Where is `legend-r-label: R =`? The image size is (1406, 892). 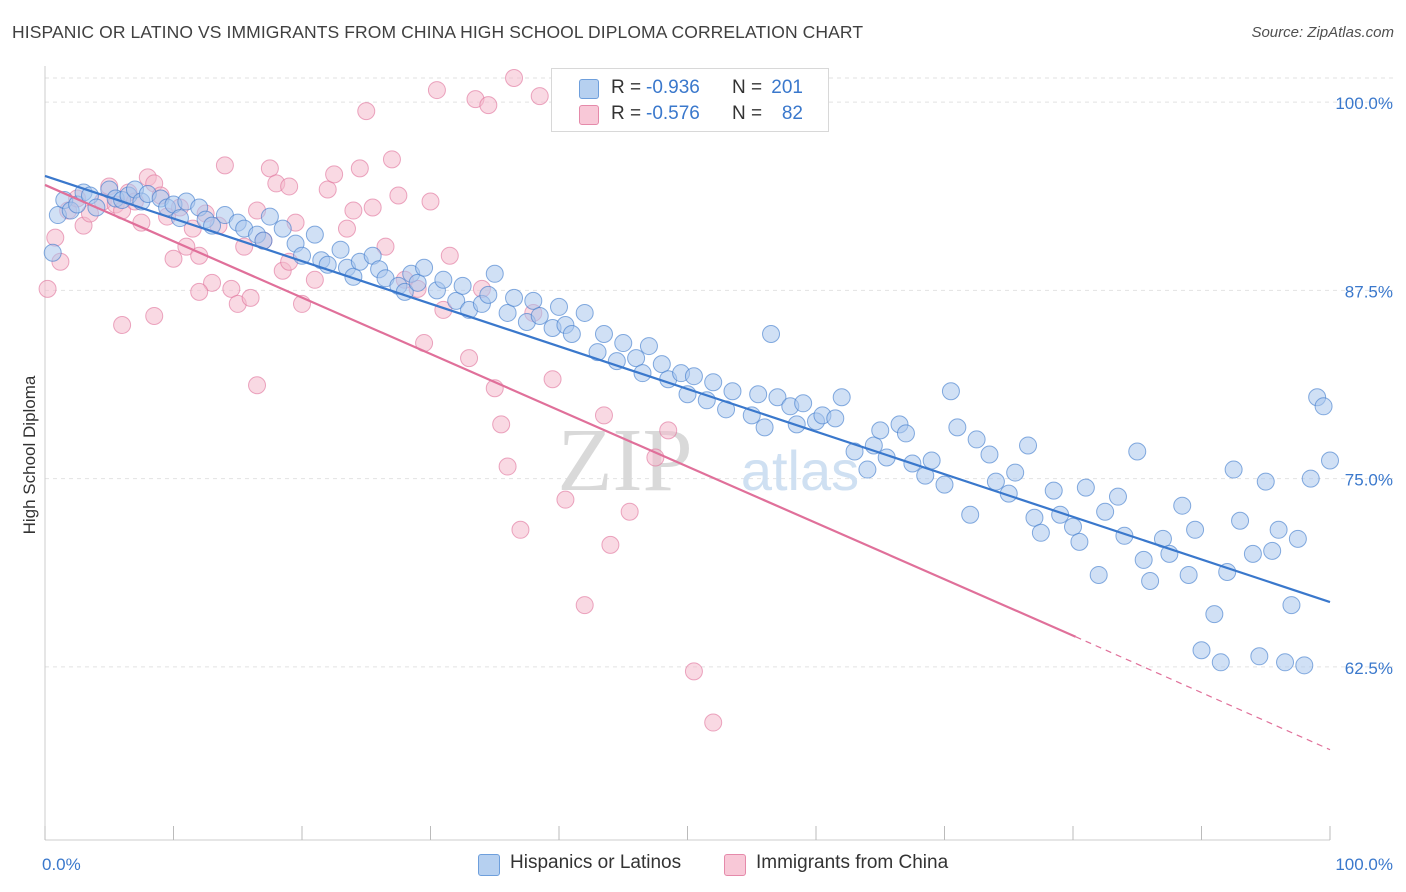
legend-r-label: R = is located at coordinates (626, 87).